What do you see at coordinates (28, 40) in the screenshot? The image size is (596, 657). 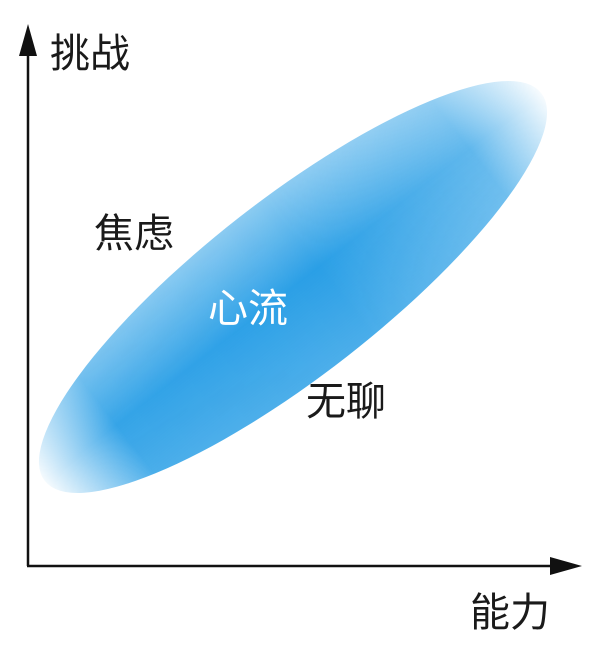 I see `y-axis-arrow-icon` at bounding box center [28, 40].